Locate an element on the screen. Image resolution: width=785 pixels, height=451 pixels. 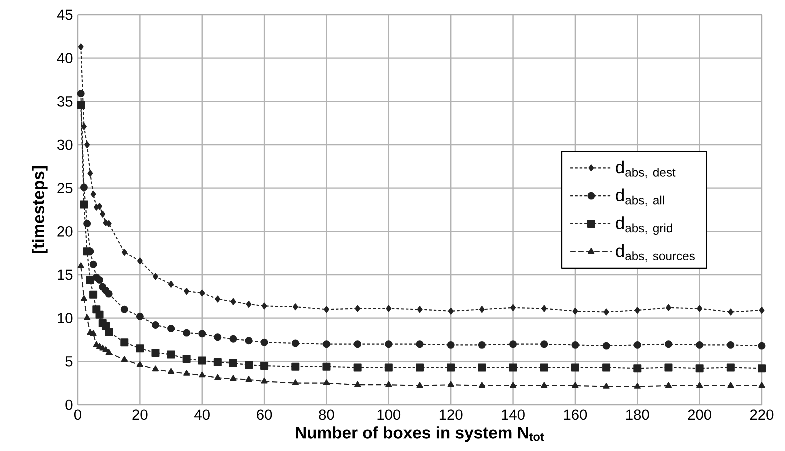
x-tick-label: 80 is located at coordinates (326, 415).